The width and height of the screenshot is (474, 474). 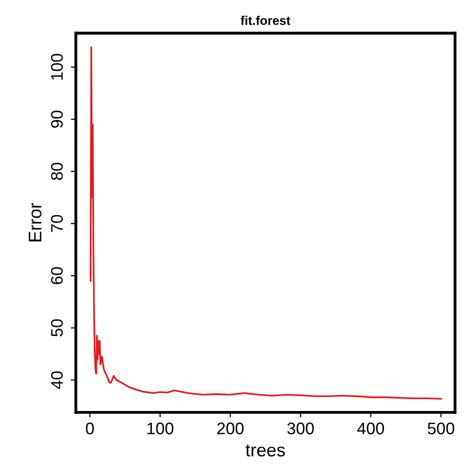 I want to click on y-tick-label: 40, so click(x=57, y=380).